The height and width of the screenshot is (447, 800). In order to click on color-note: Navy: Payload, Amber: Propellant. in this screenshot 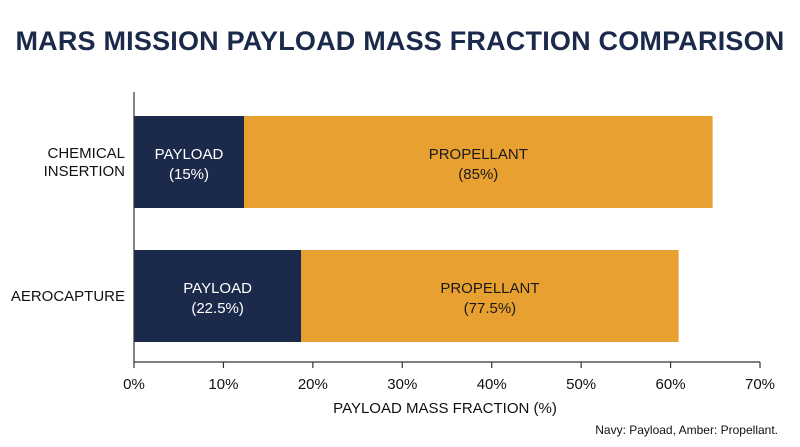, I will do `click(686, 430)`.